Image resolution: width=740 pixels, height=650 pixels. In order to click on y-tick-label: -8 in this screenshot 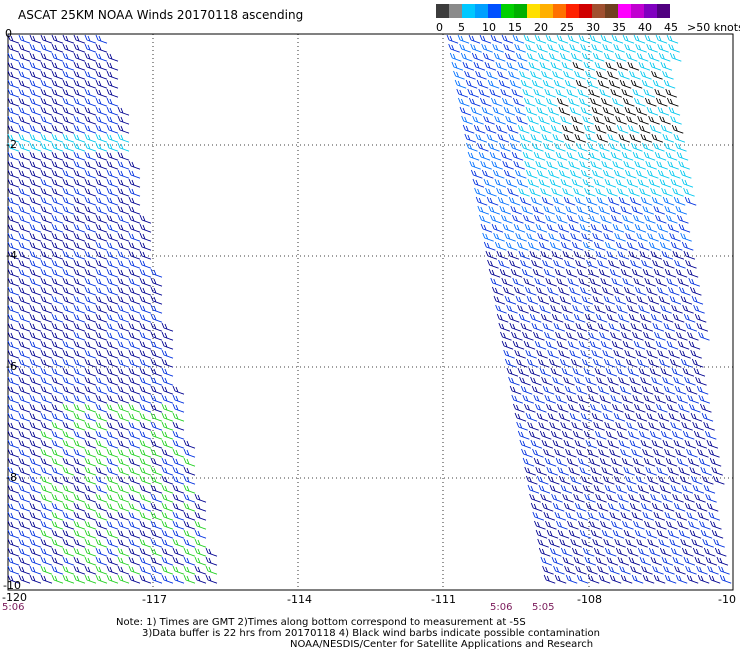, I will do `click(11, 477)`.